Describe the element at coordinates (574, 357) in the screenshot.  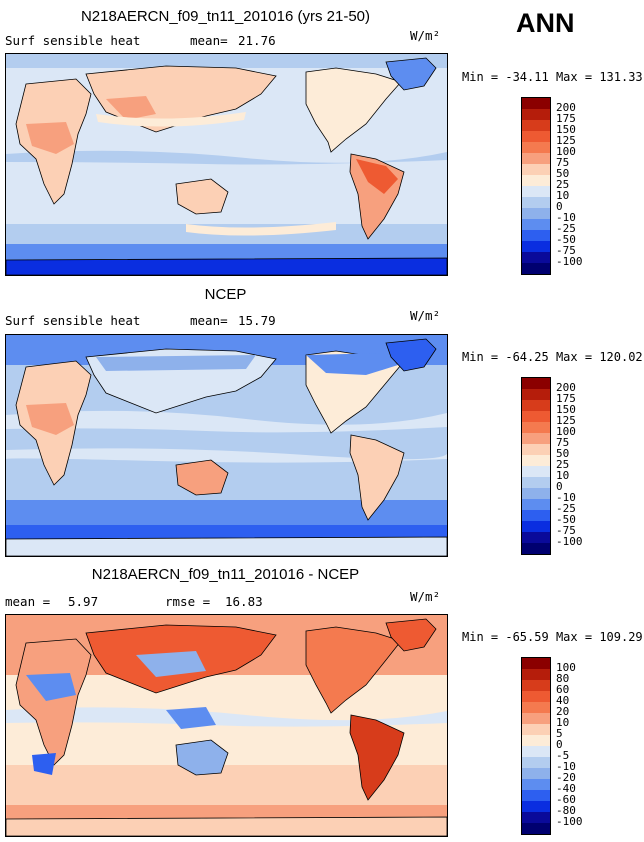
I see `panel2-max-label: Max =` at that location.